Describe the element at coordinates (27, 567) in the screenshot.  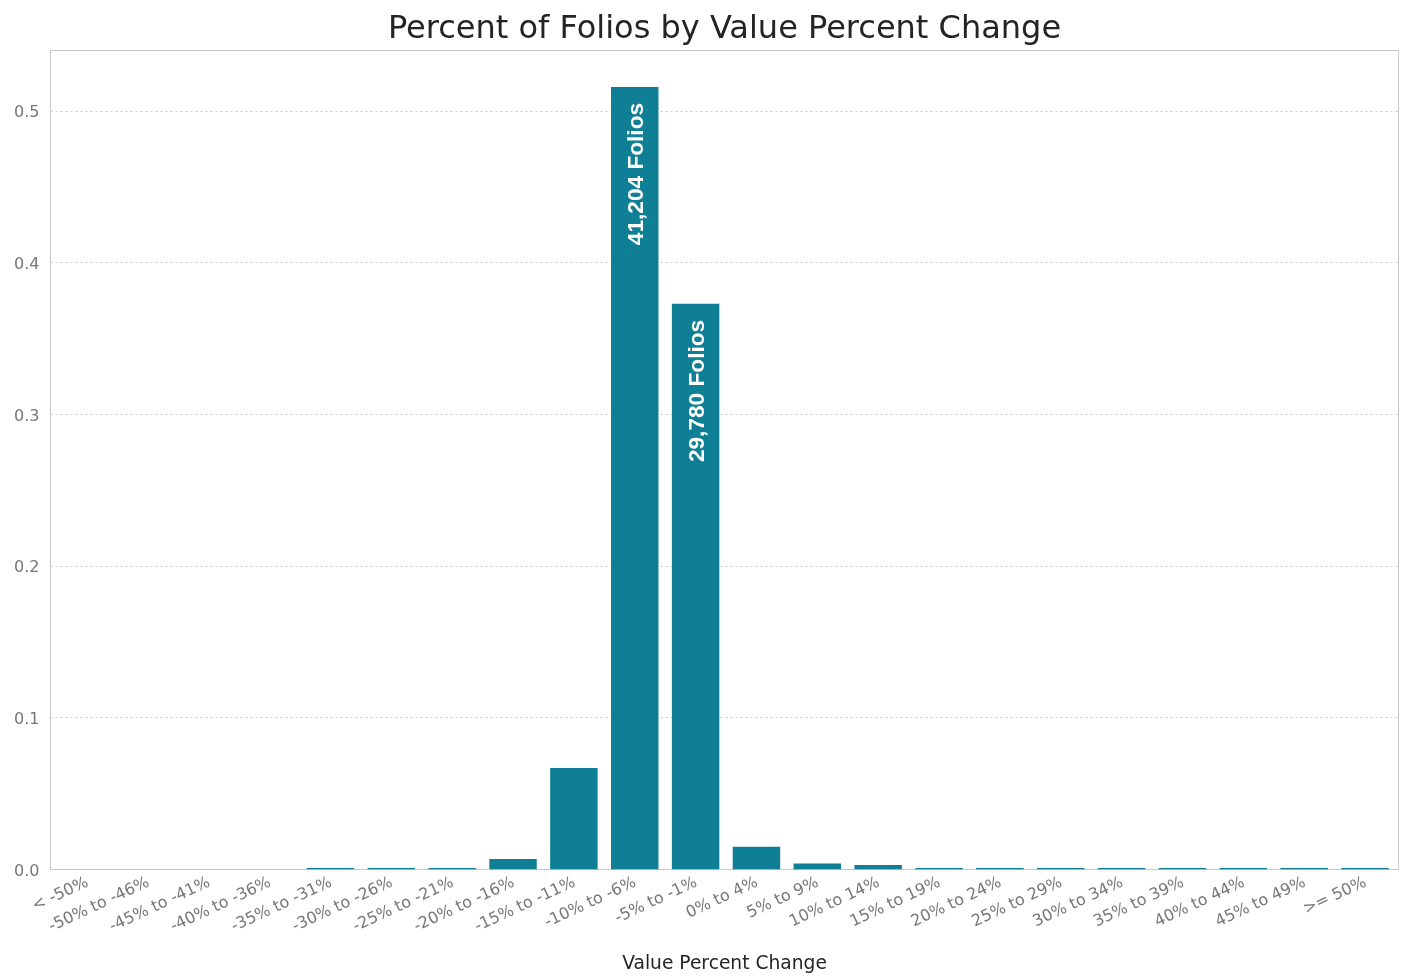
I see `y-tick-label: 0.2` at that location.